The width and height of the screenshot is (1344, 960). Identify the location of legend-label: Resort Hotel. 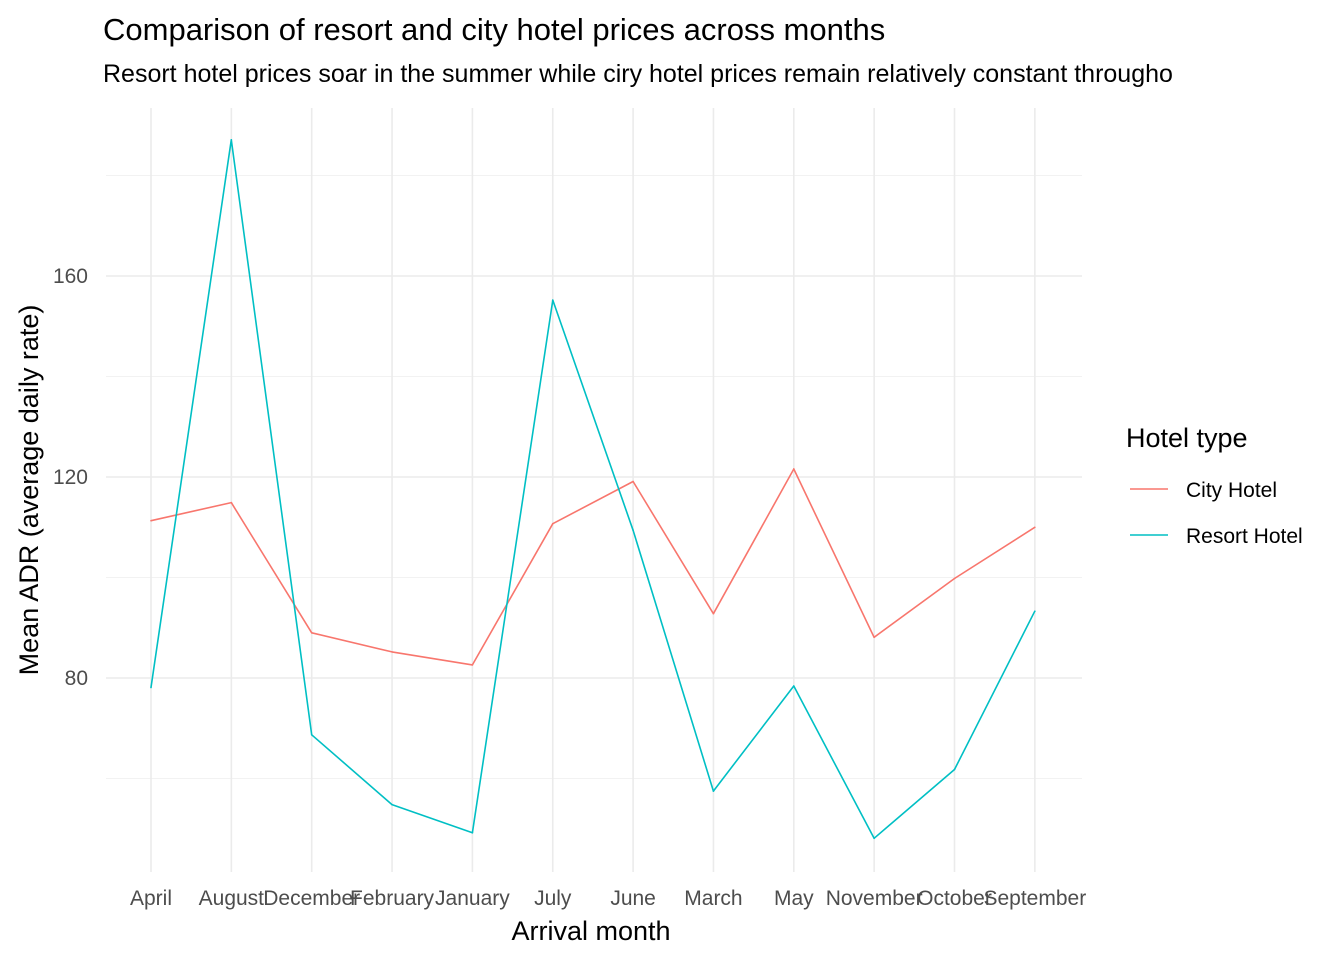
(1244, 536).